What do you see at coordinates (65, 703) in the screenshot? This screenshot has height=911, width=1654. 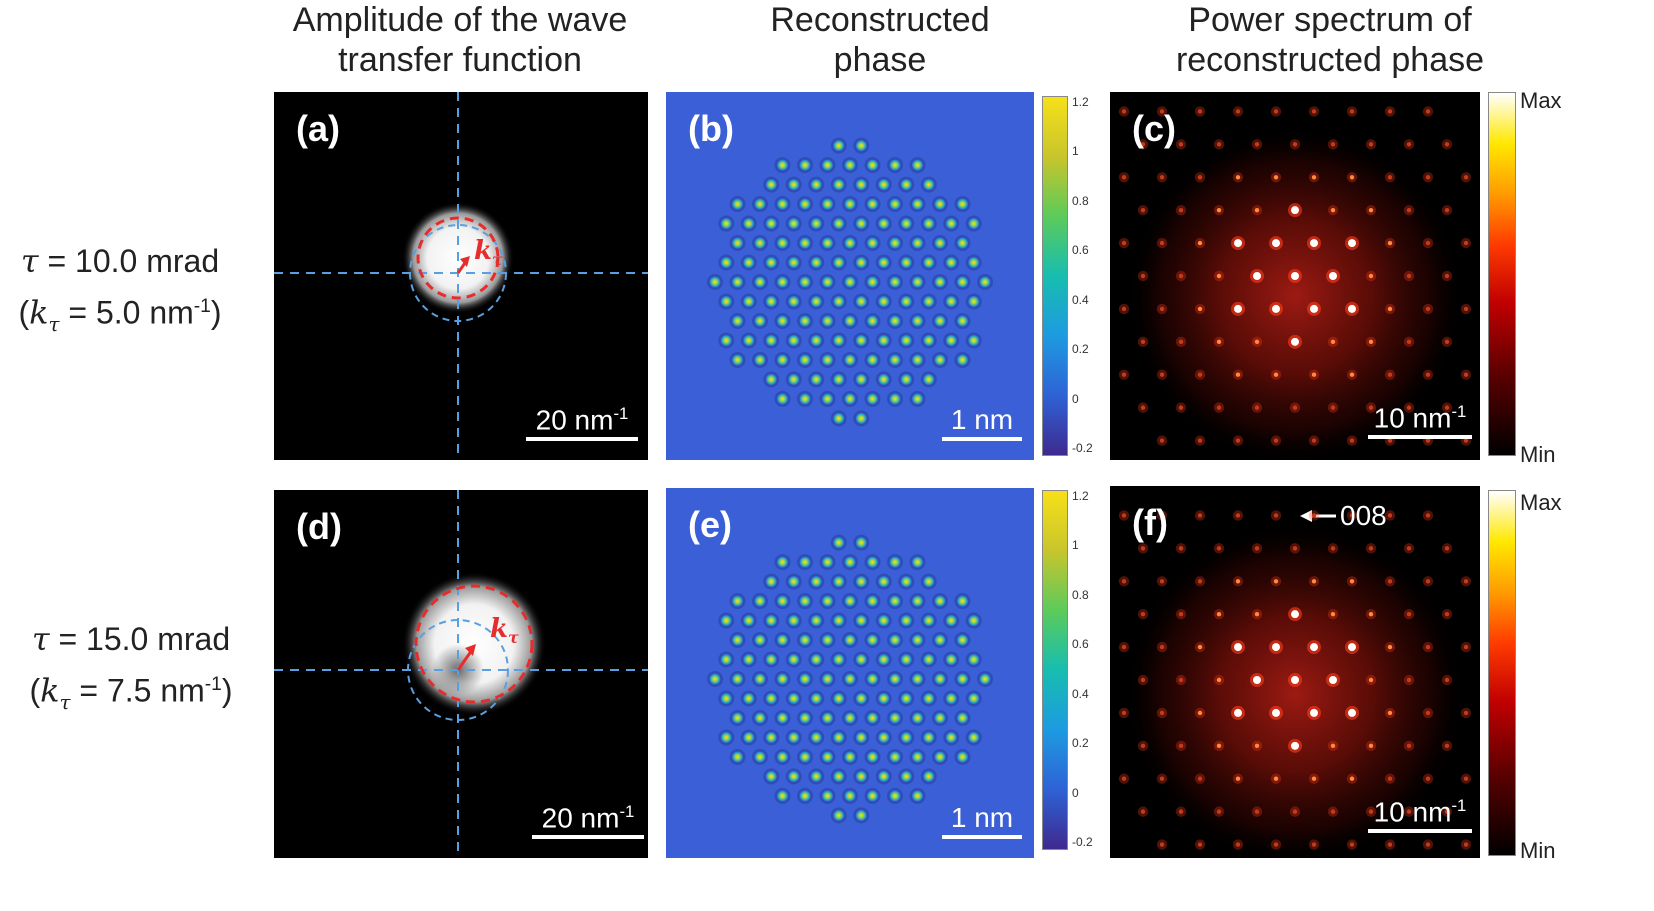 I see `k-subscript: τ` at bounding box center [65, 703].